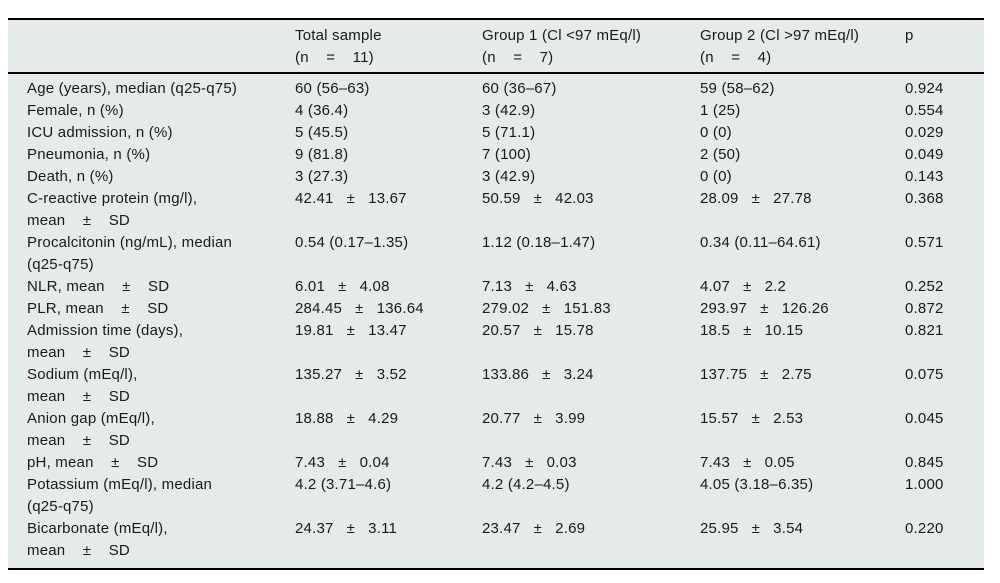 Image resolution: width=1000 pixels, height=583 pixels. Describe the element at coordinates (924, 528) in the screenshot. I see `p-value-cell: 0.220` at that location.